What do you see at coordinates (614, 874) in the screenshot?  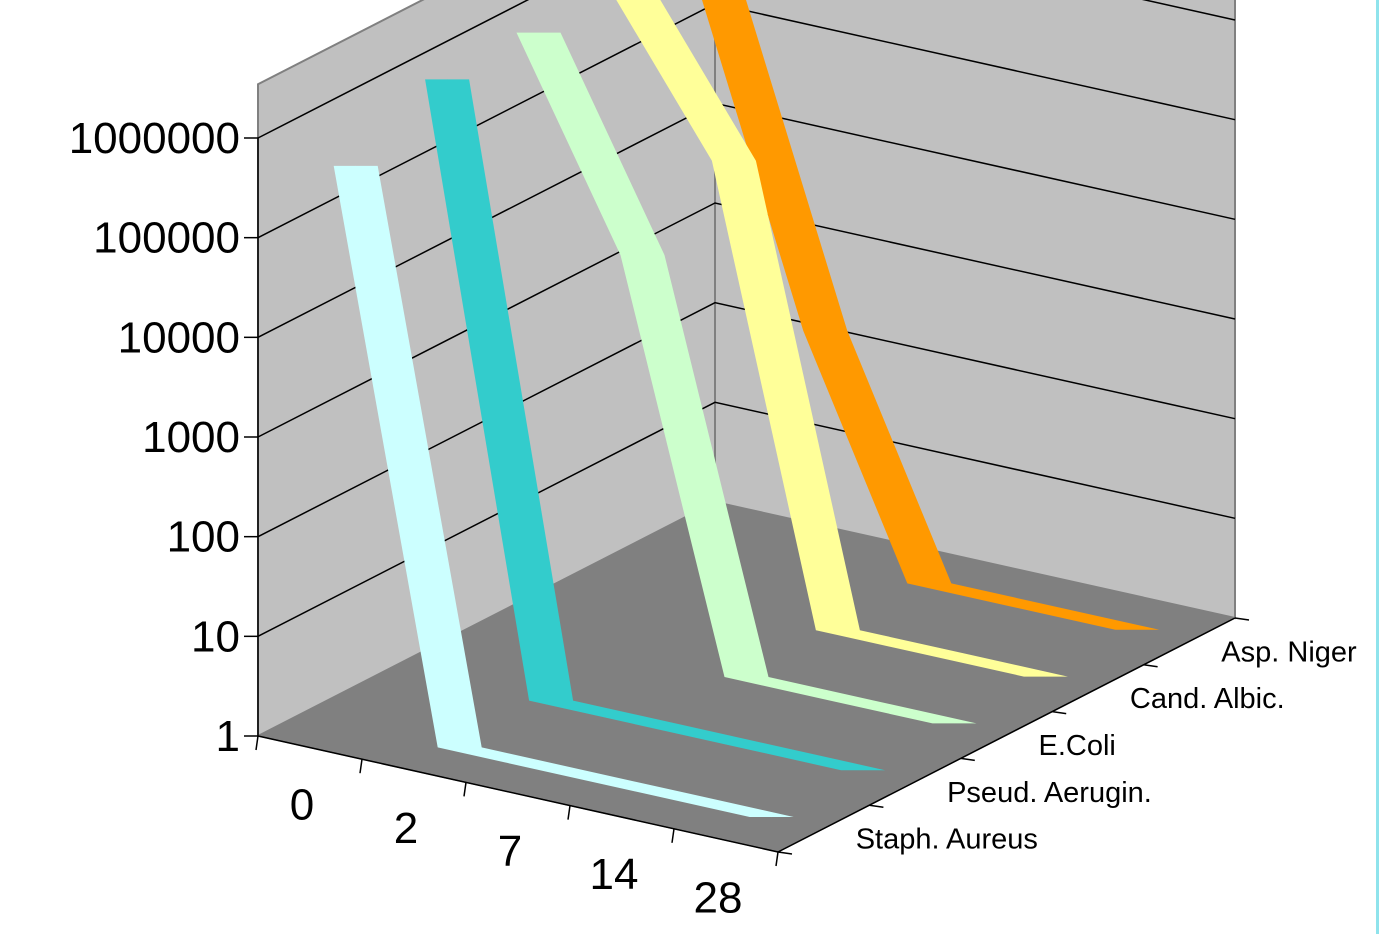 I see `x-tick-label: 14` at bounding box center [614, 874].